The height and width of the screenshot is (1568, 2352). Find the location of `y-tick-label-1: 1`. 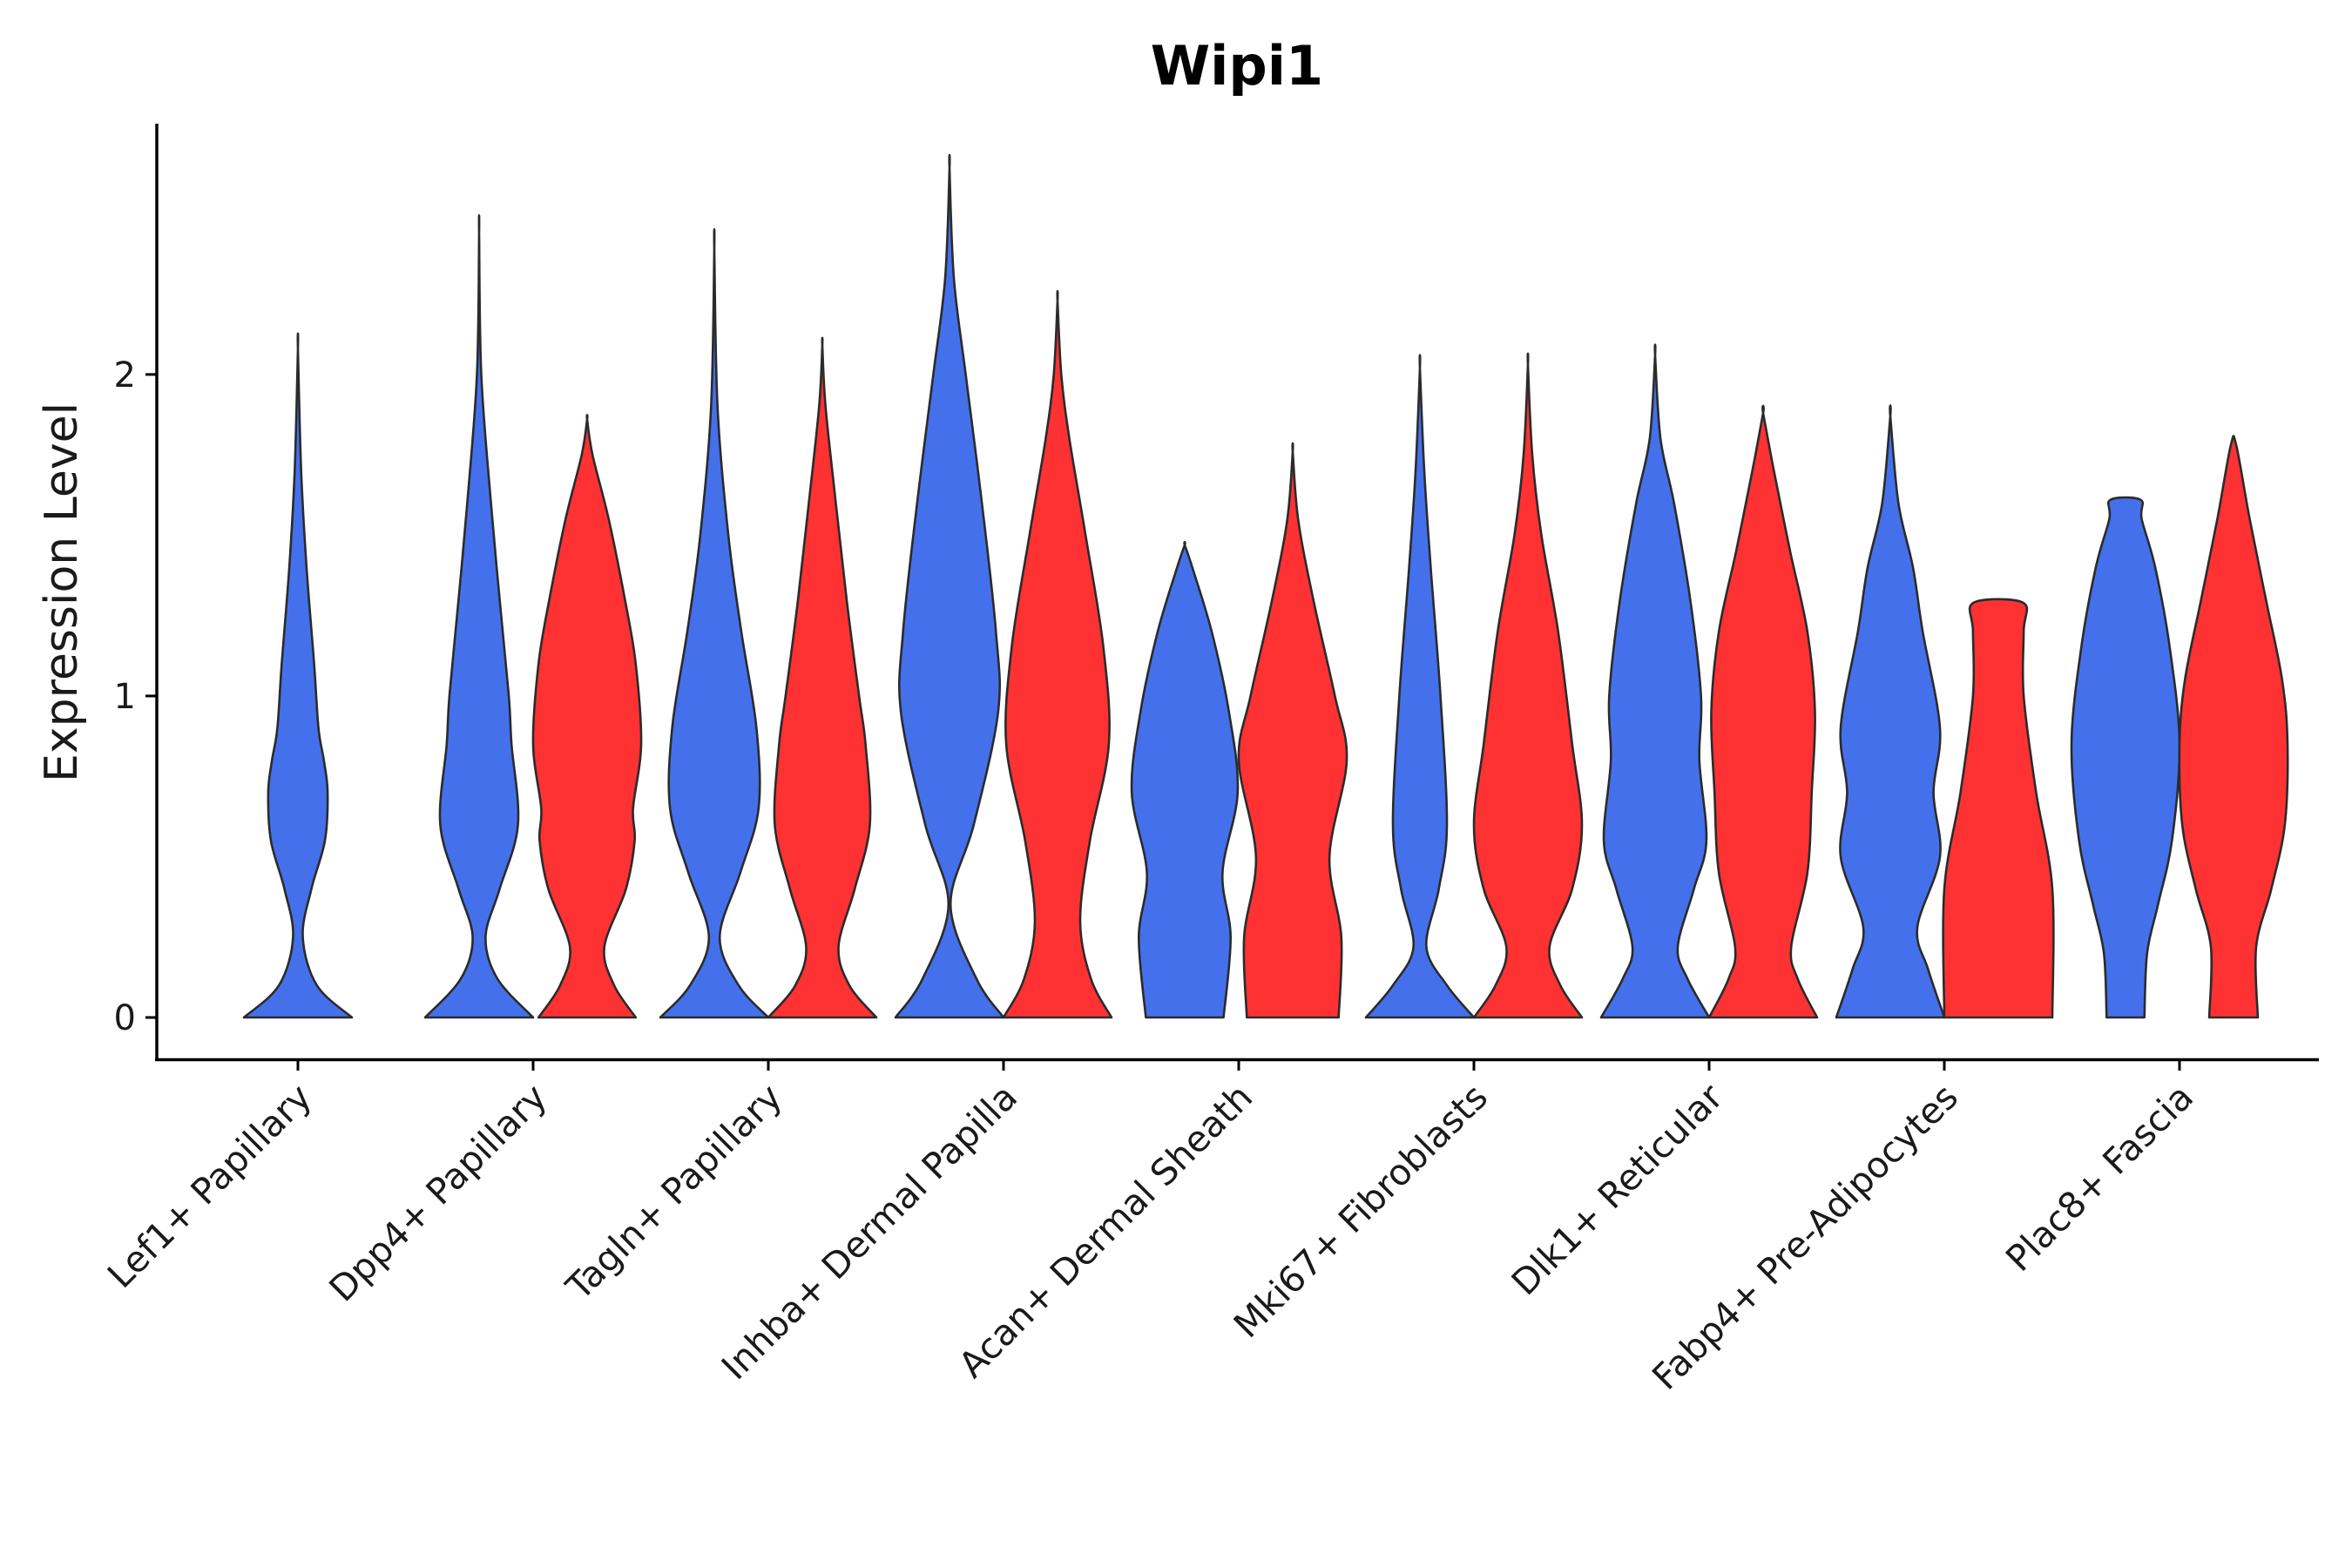

y-tick-label-1: 1 is located at coordinates (125, 697).